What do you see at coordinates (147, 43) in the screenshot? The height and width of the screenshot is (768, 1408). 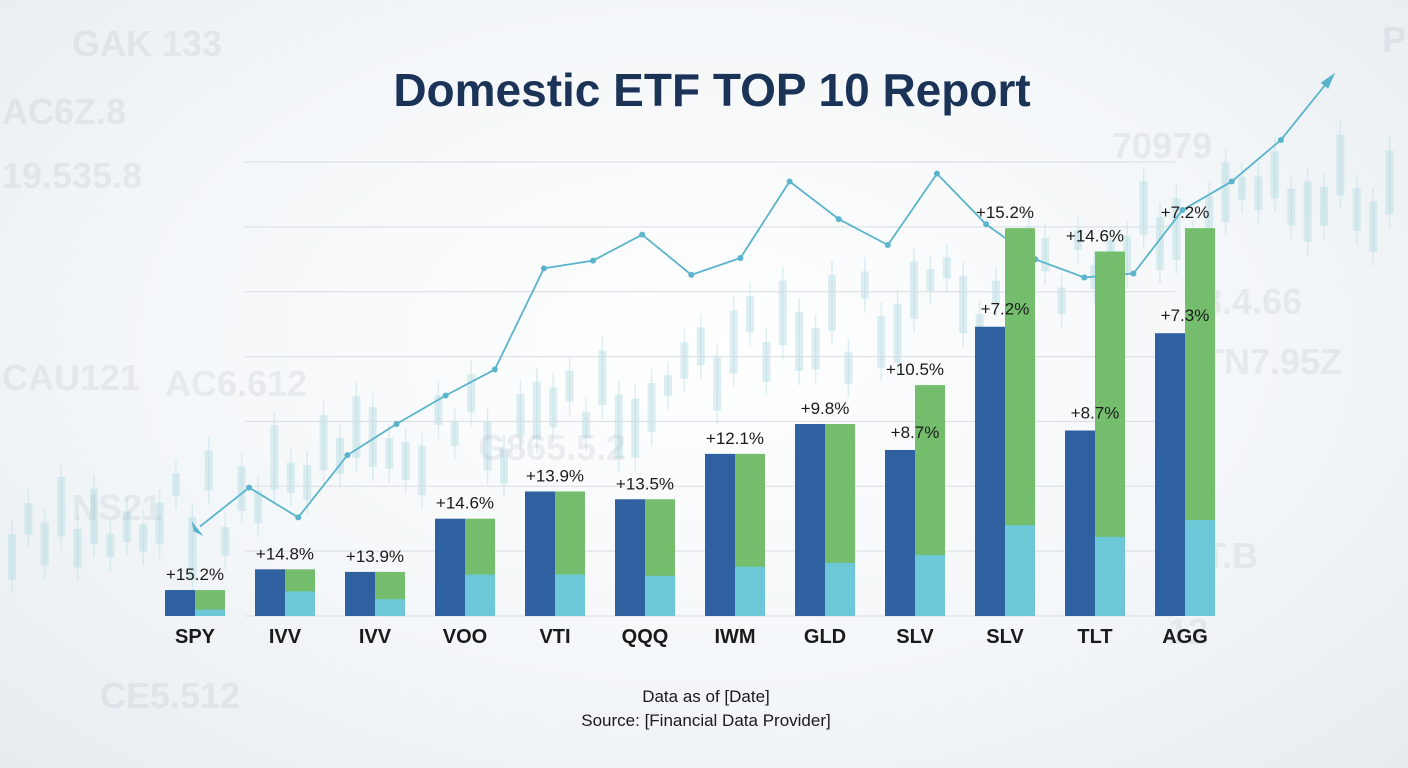 I see `bg-number-1: GAK 133` at bounding box center [147, 43].